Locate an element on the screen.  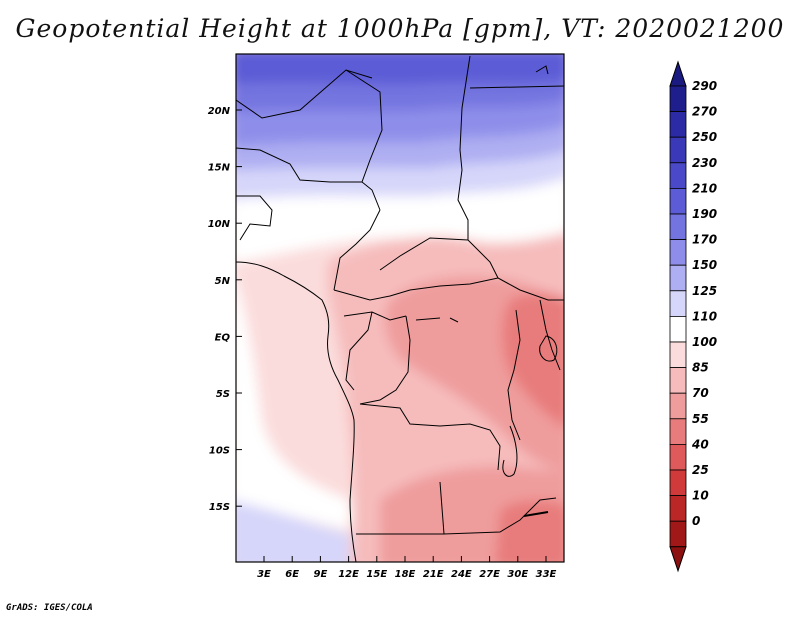
colorbar-label: 190 is located at coordinates (704, 214).